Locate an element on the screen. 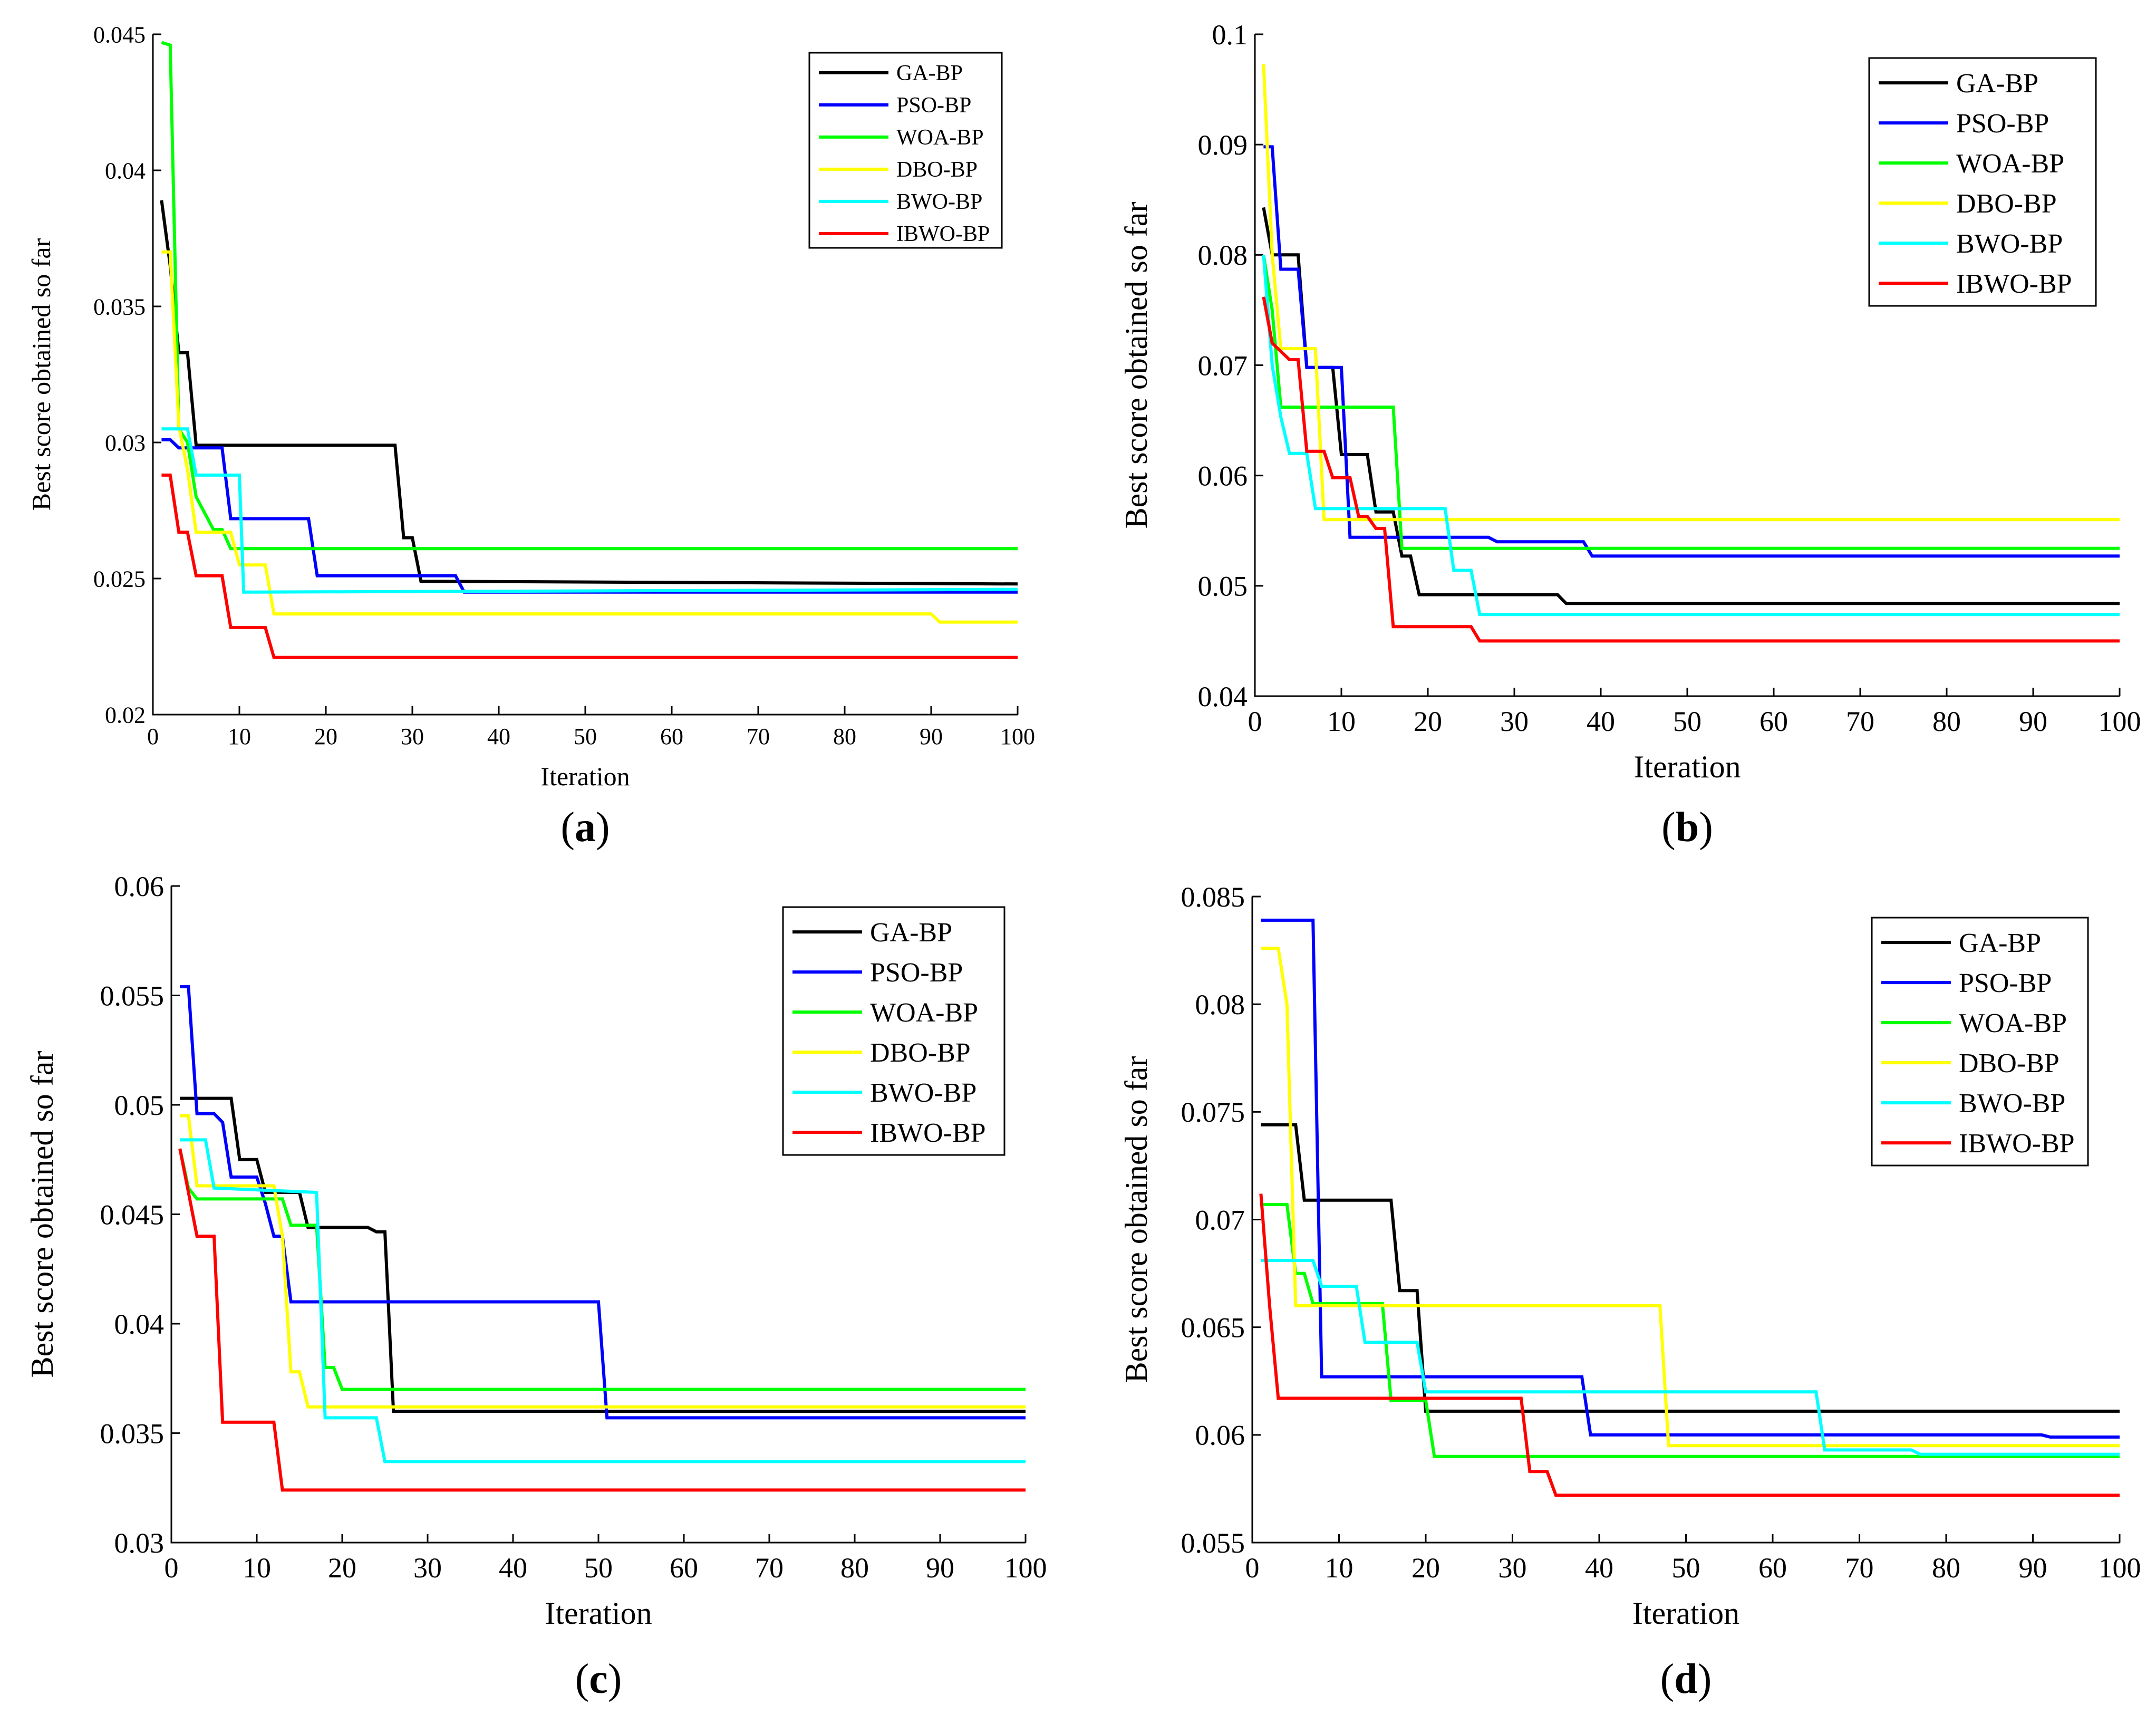 The image size is (2156, 1724). x-tick-label: 40 is located at coordinates (498, 737).